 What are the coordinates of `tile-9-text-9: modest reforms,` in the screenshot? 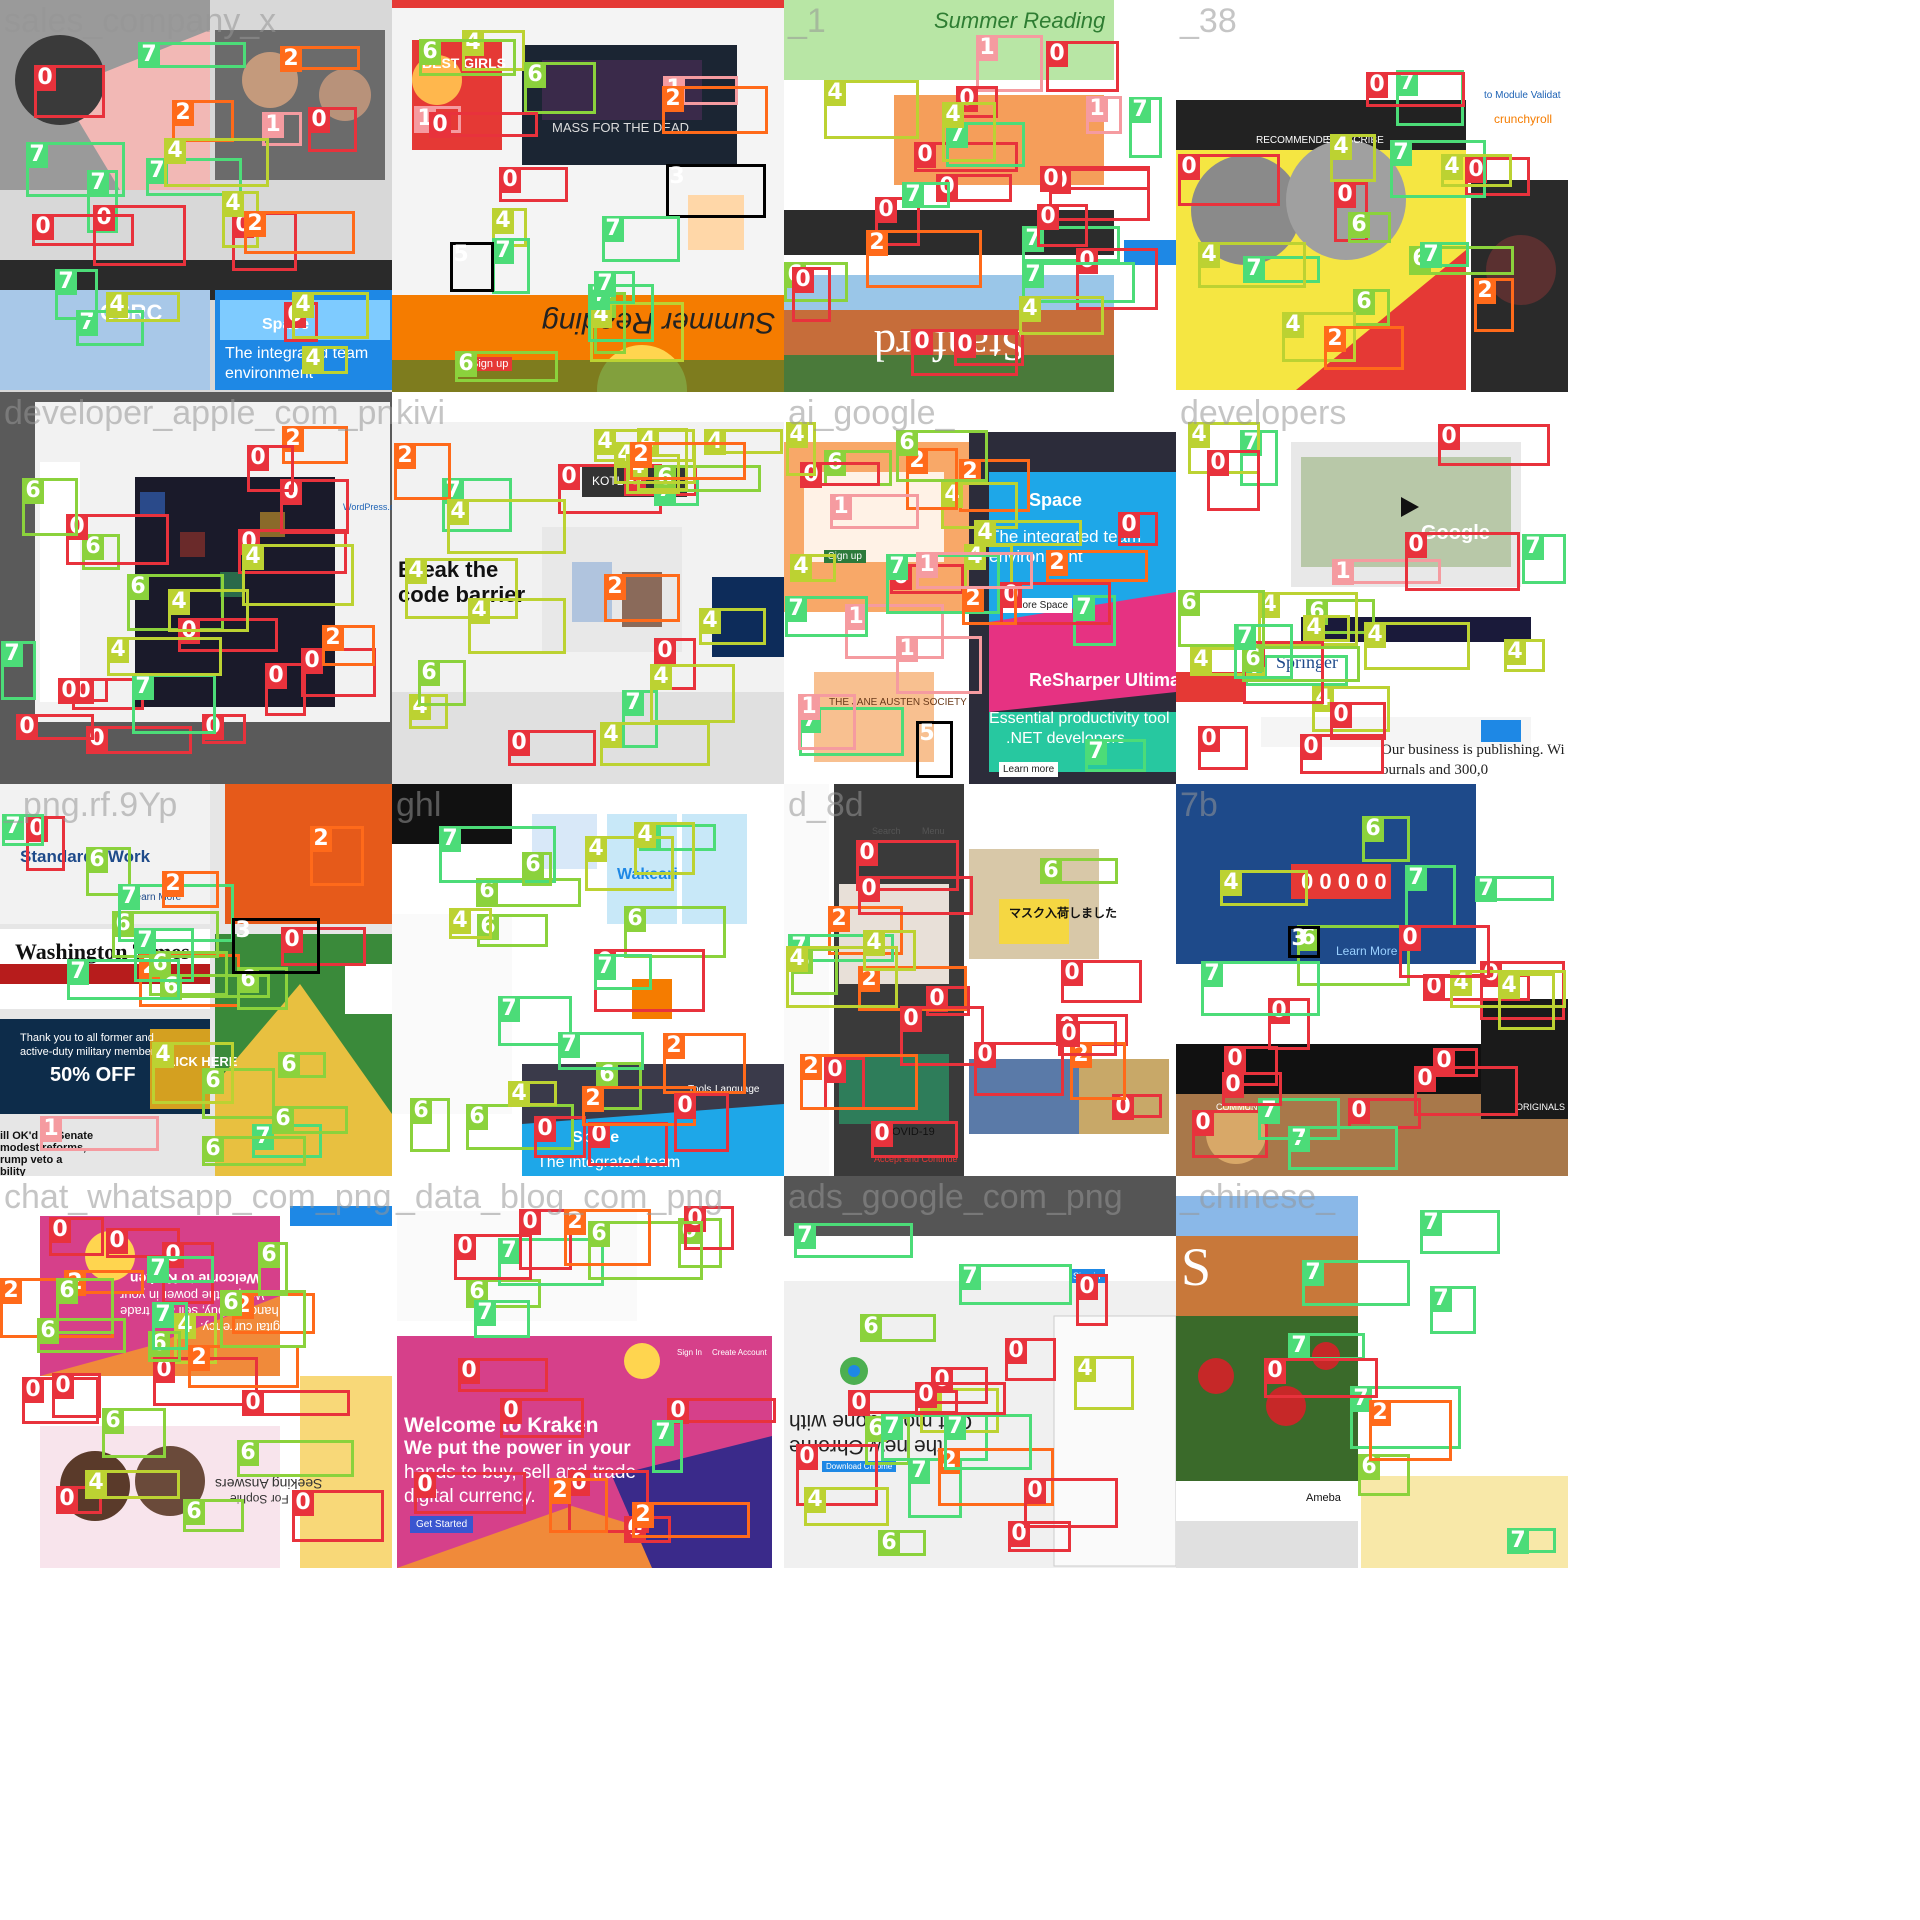 It's located at (43, 1148).